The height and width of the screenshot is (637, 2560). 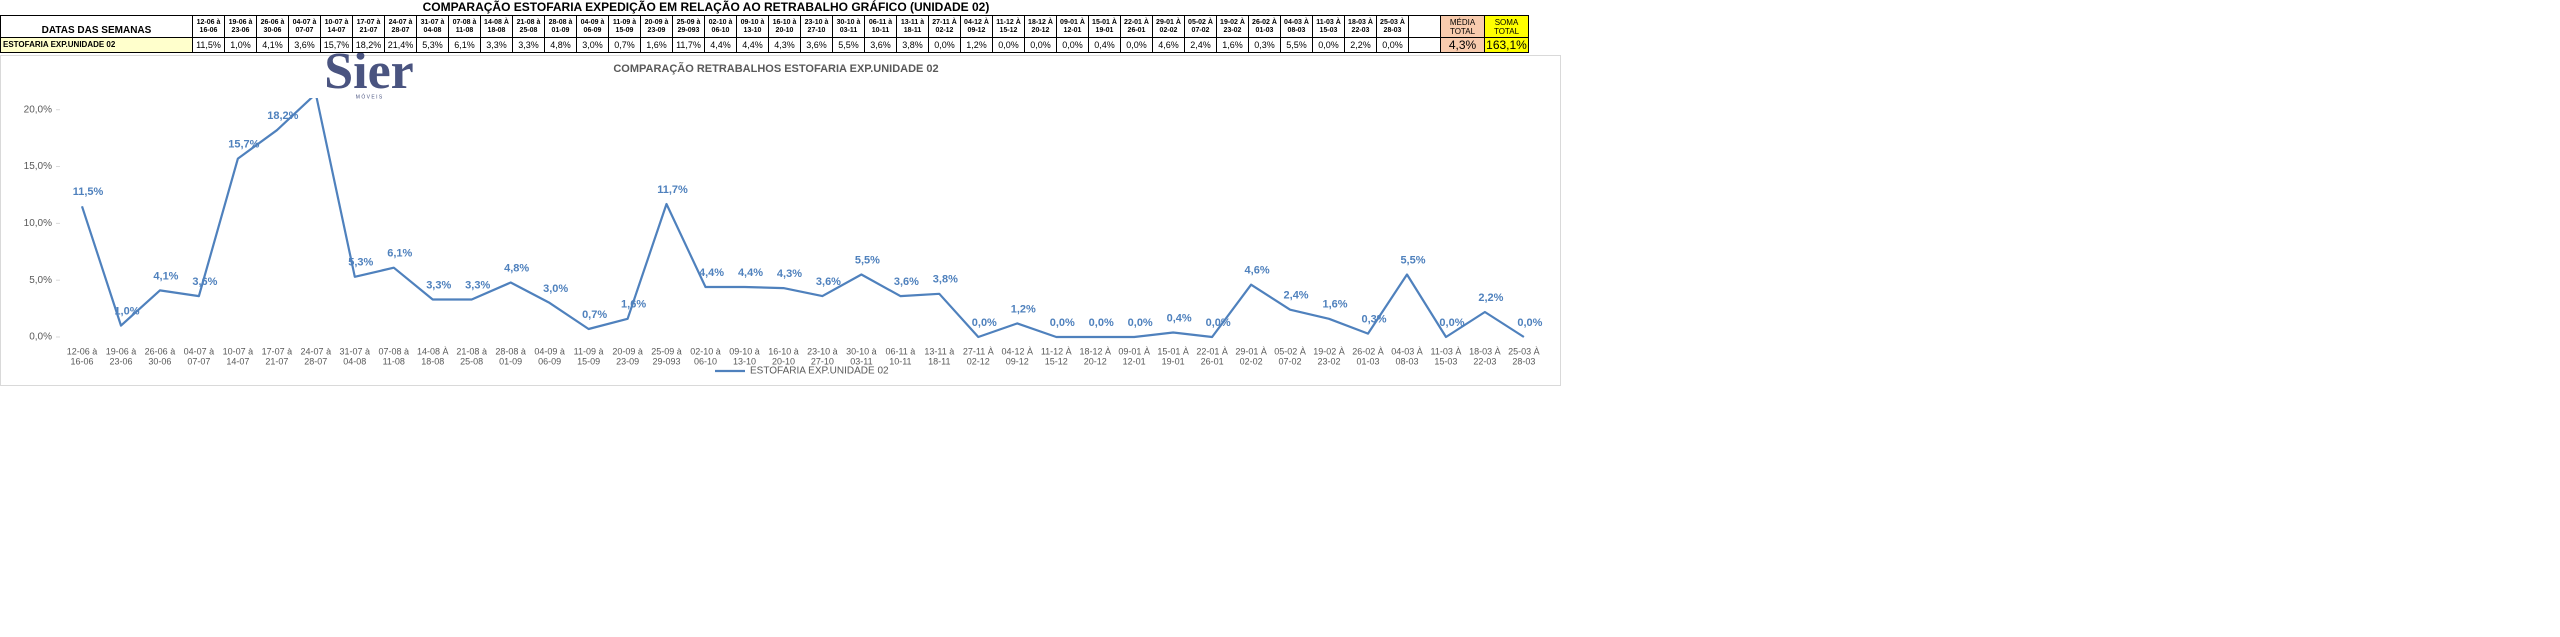 What do you see at coordinates (1173, 351) in the screenshot?
I see `x-tick-label: 15-01 À` at bounding box center [1173, 351].